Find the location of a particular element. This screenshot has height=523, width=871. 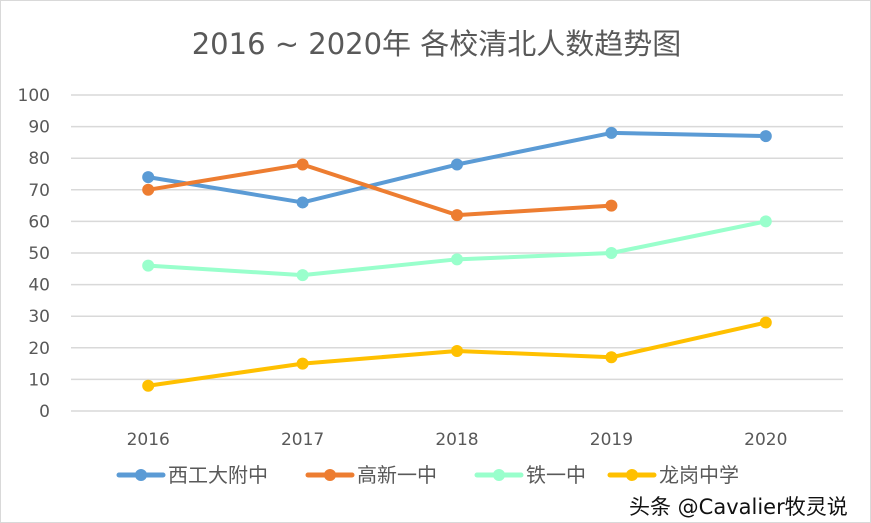

x-tick-label: 2017 is located at coordinates (302, 440).